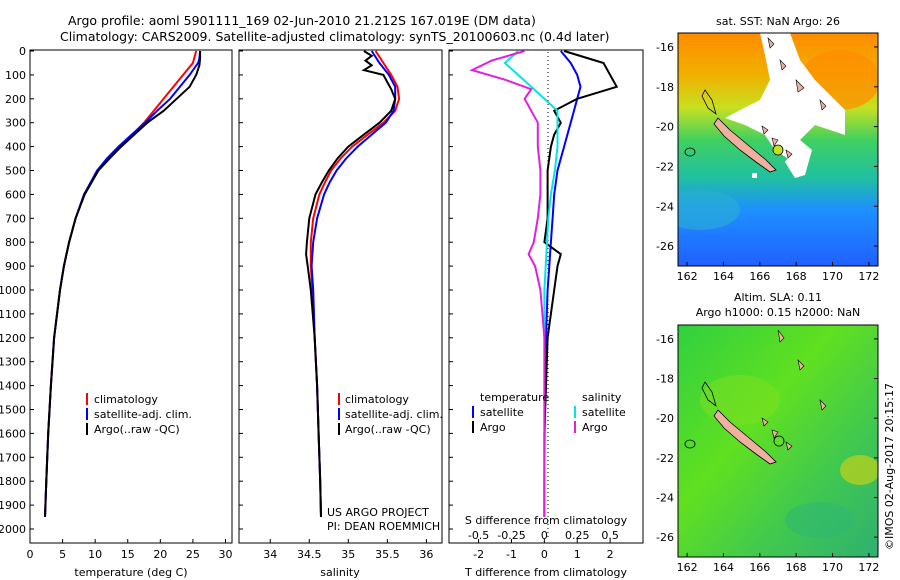 This screenshot has height=580, width=900. I want to click on s-tick-label: 0.25, so click(577, 535).